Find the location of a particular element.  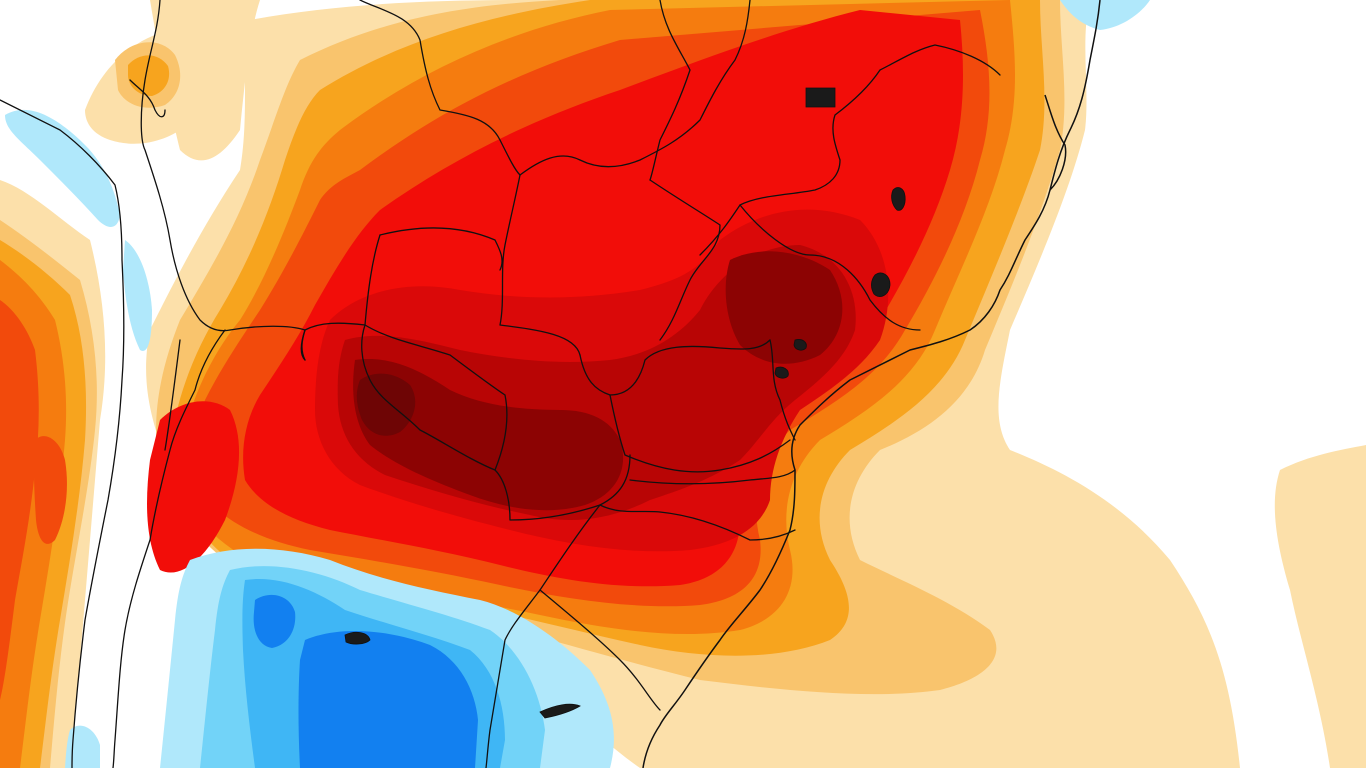

border-state-b is located at coordinates (540, 265).